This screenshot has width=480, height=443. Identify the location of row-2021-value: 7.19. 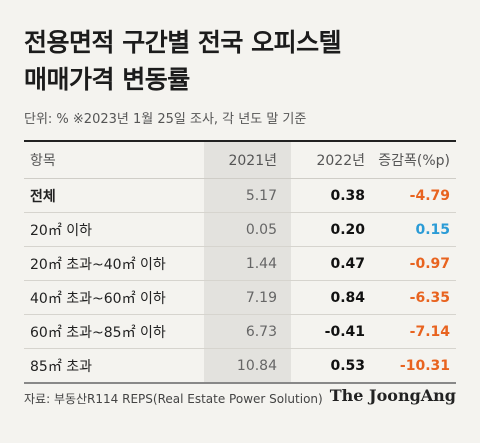
(261, 297).